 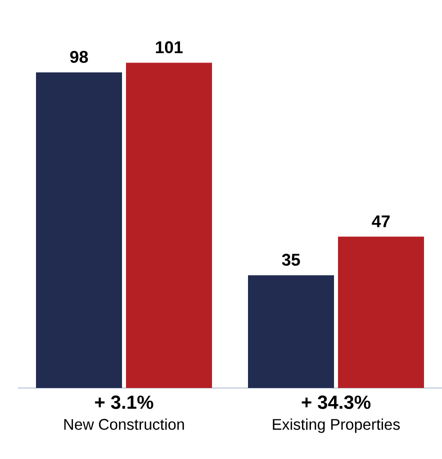 I want to click on data-label: 47, so click(x=381, y=221).